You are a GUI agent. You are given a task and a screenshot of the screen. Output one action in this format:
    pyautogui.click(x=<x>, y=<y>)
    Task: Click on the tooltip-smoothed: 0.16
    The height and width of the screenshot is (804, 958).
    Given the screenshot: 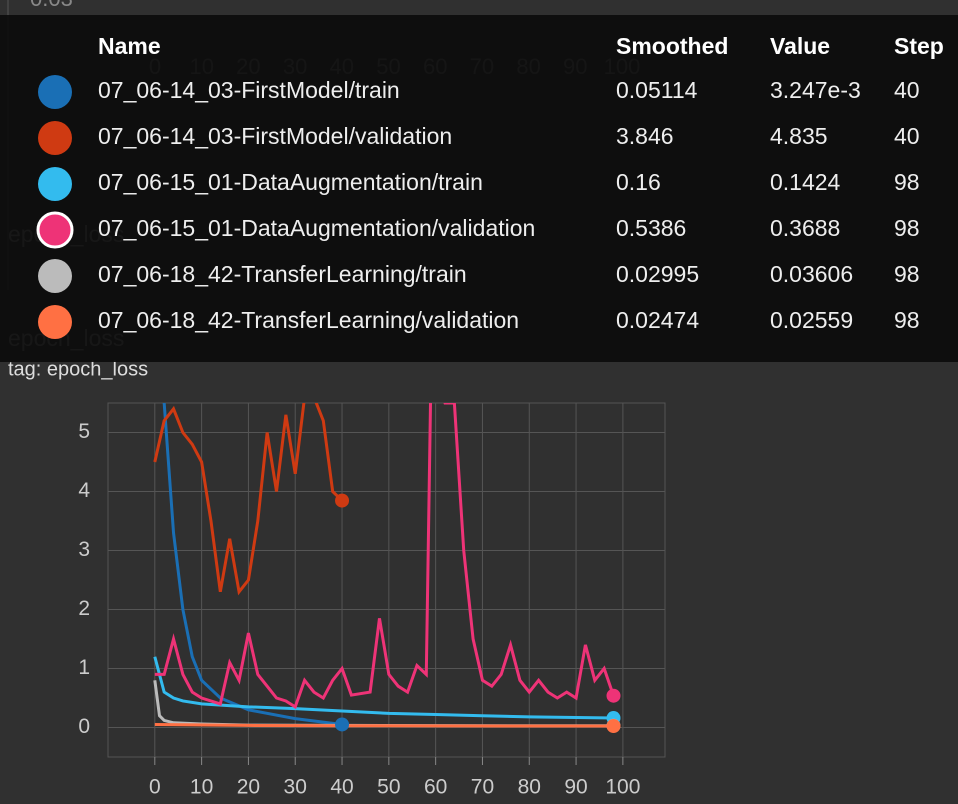 What is the action you would take?
    pyautogui.click(x=638, y=182)
    